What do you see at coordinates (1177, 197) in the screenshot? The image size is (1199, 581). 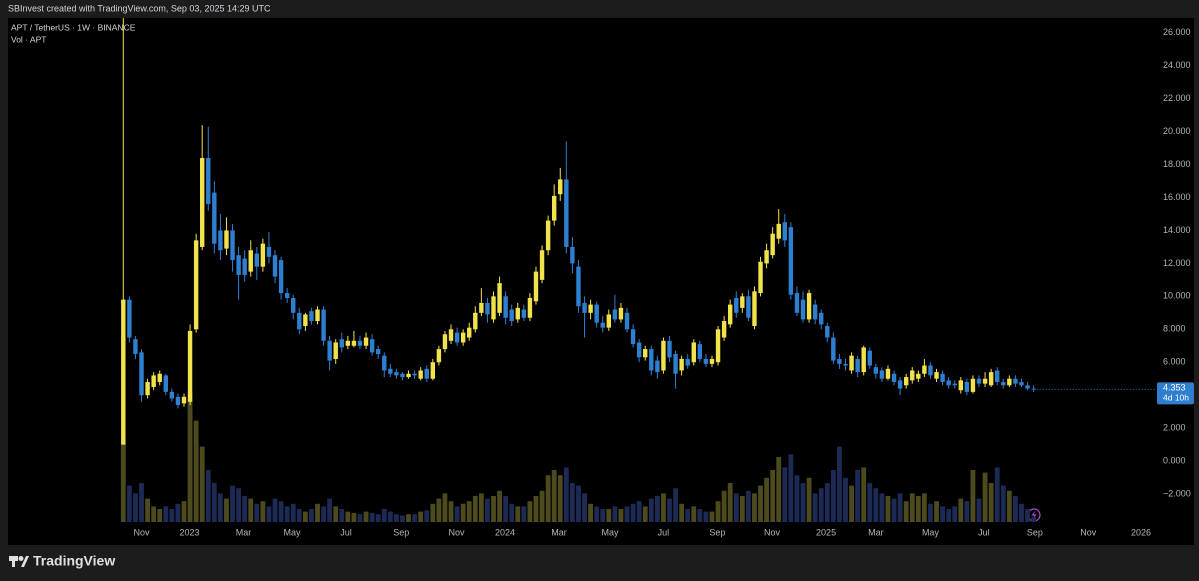 I see `y-tick-label: 16.000` at bounding box center [1177, 197].